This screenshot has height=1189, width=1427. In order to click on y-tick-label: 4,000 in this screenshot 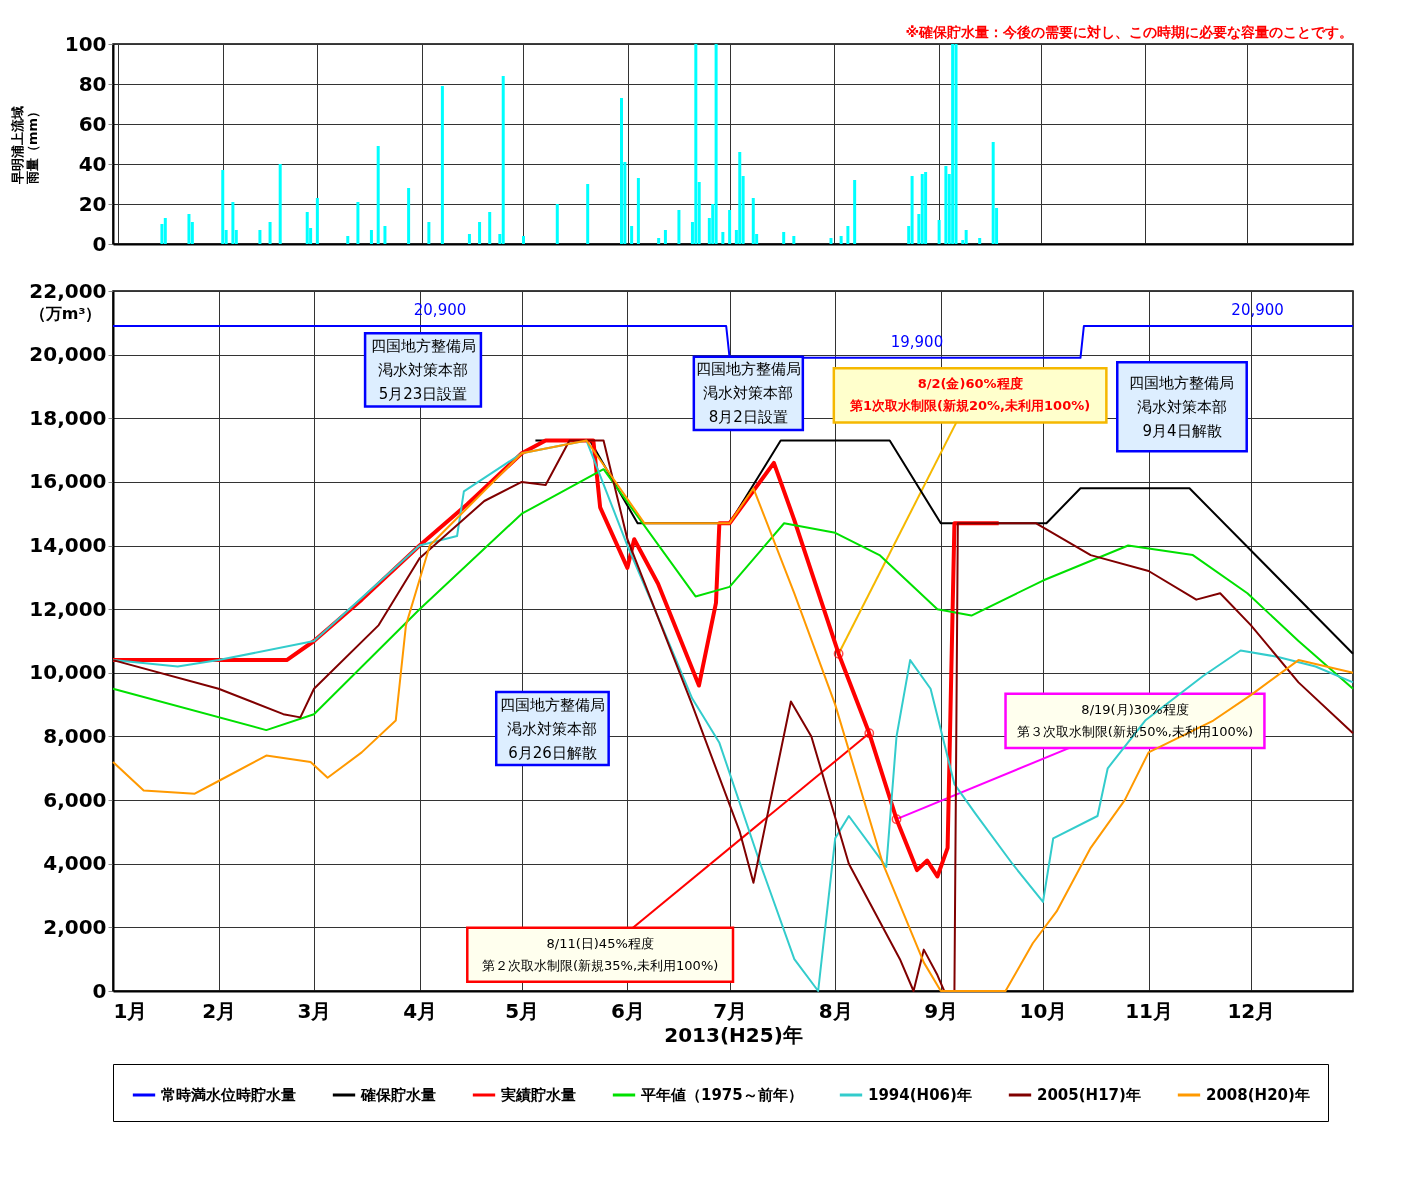, I will do `click(75, 863)`.